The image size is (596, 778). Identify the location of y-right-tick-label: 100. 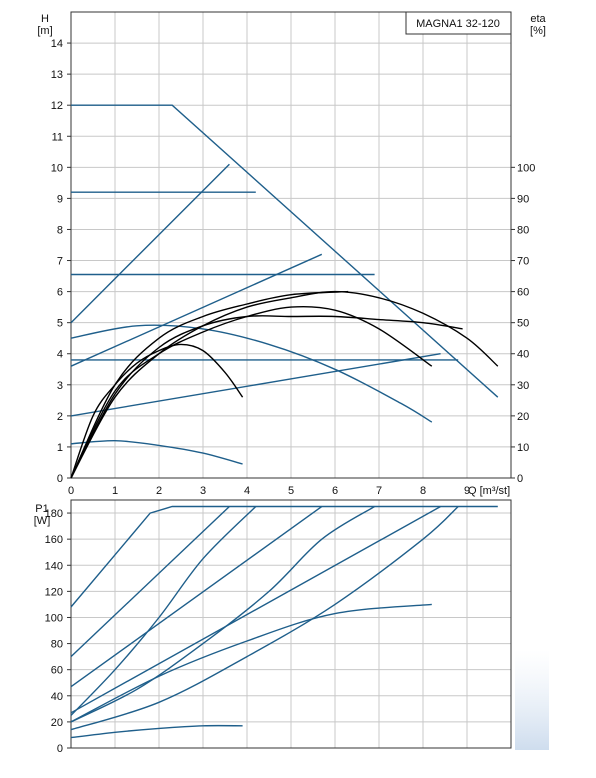
(526, 168).